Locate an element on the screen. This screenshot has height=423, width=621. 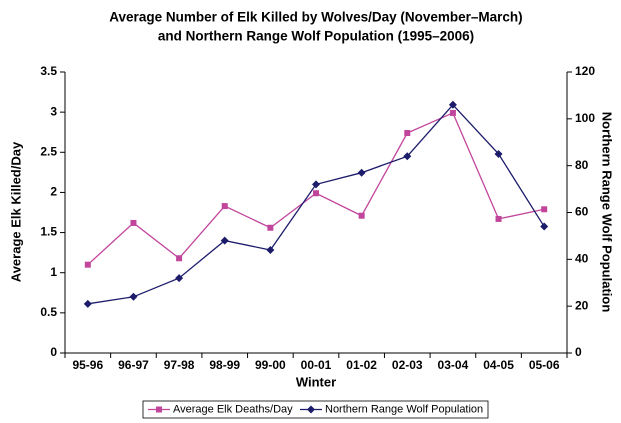
x-tick-label: 96-97 is located at coordinates (133, 365).